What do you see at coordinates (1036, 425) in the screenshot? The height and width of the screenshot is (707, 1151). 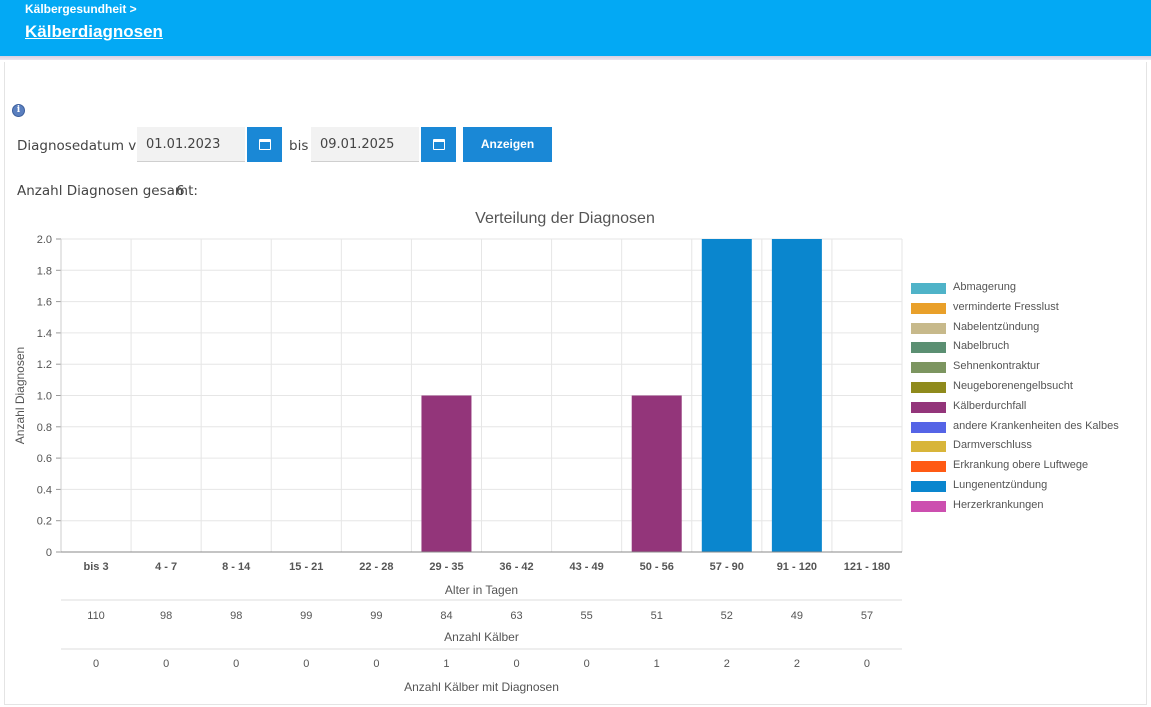 I see `legend-label: andere Krankenheiten des Kalbes` at bounding box center [1036, 425].